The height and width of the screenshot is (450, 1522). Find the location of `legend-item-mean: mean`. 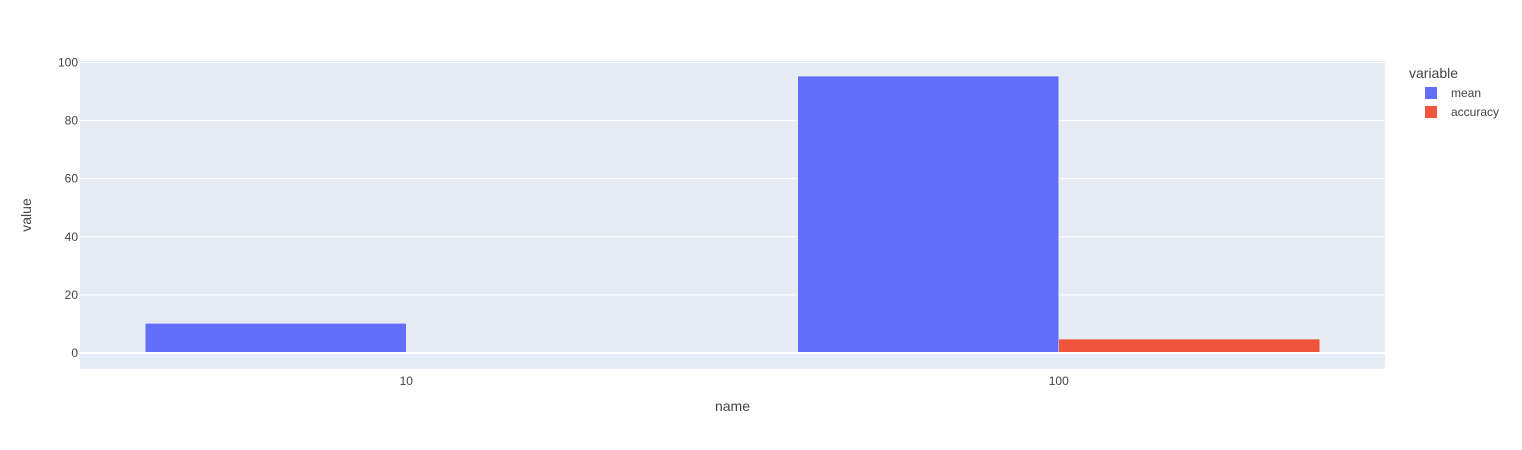

legend-item-mean: mean is located at coordinates (1453, 93).